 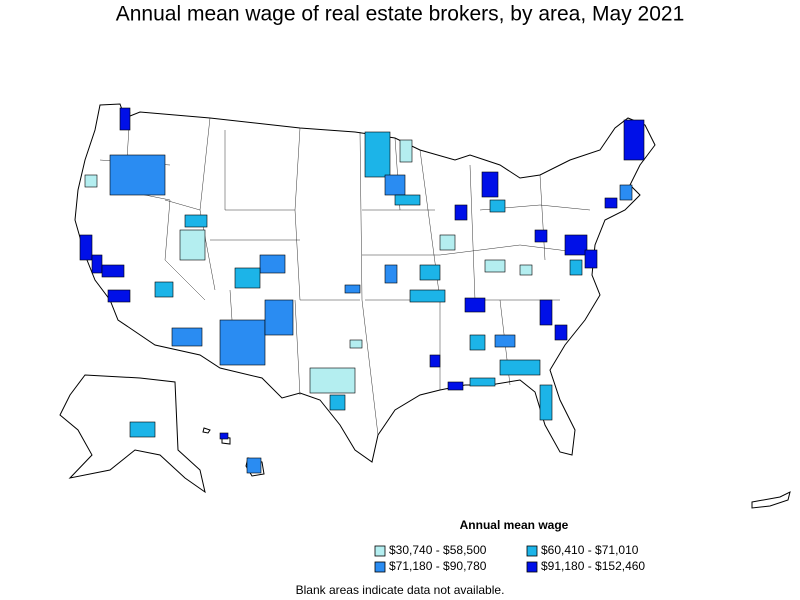 What do you see at coordinates (590, 550) in the screenshot?
I see `legend-label: $60,410 - $71,010` at bounding box center [590, 550].